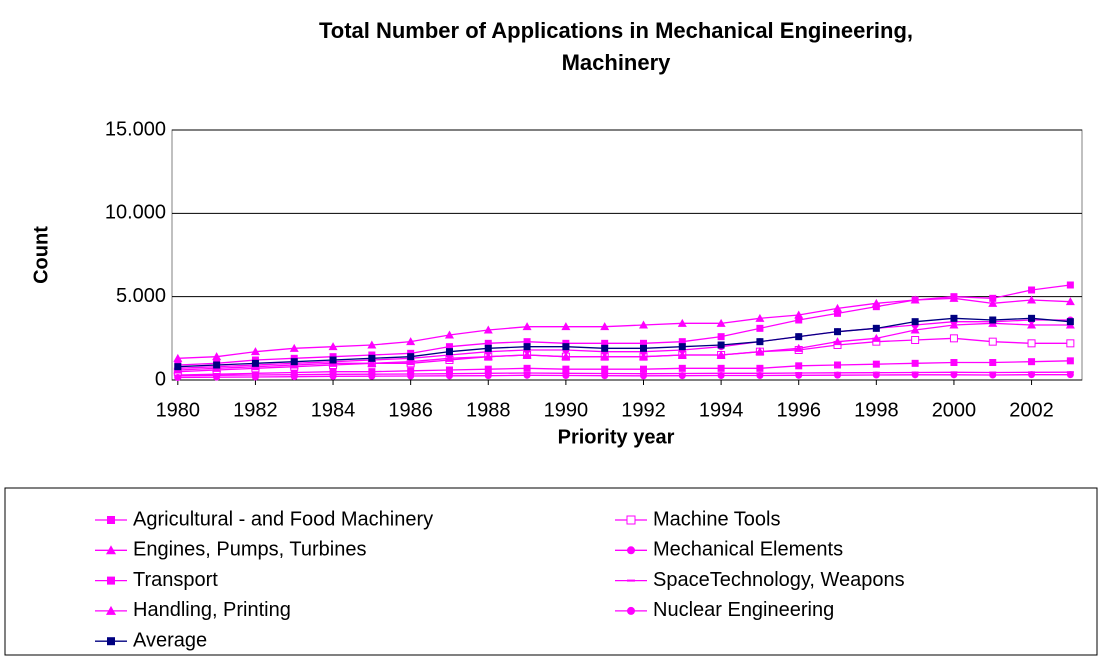  I want to click on y-tick-label: 5.000, so click(141, 296).